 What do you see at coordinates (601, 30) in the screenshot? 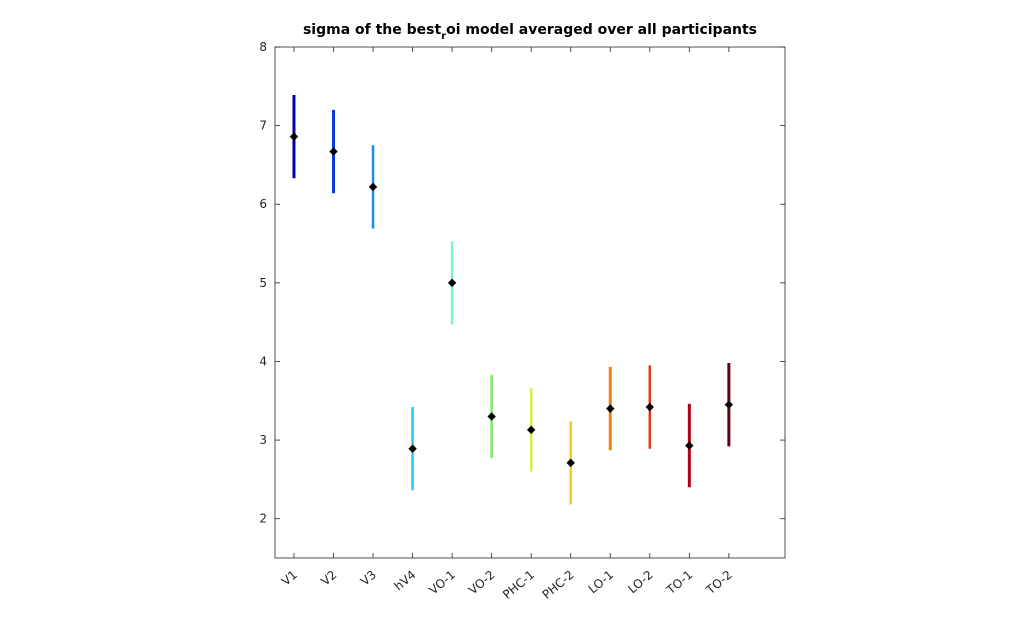
I see `chart-title-suffix: oi model averaged over all participants` at bounding box center [601, 30].